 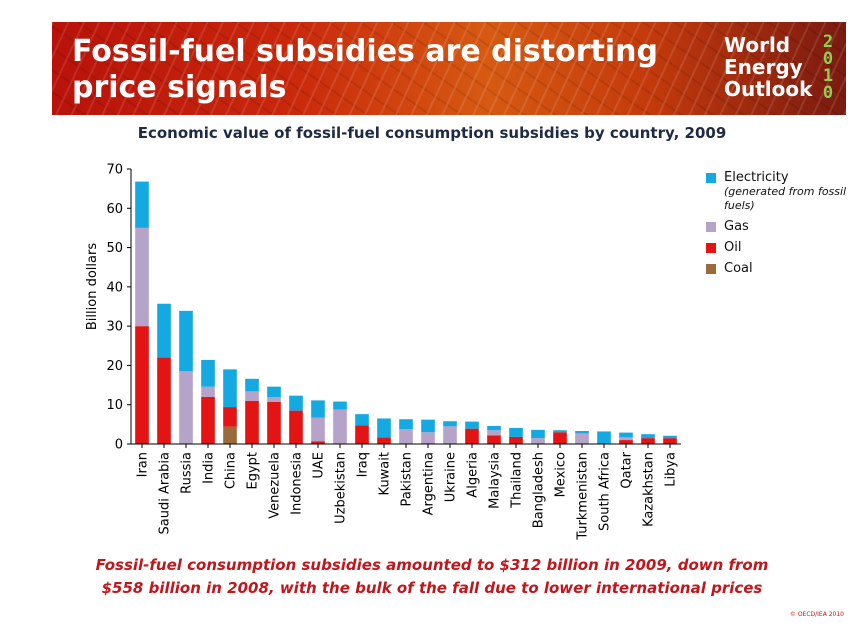 I want to click on x-tick-label: Thailand, so click(x=517, y=480).